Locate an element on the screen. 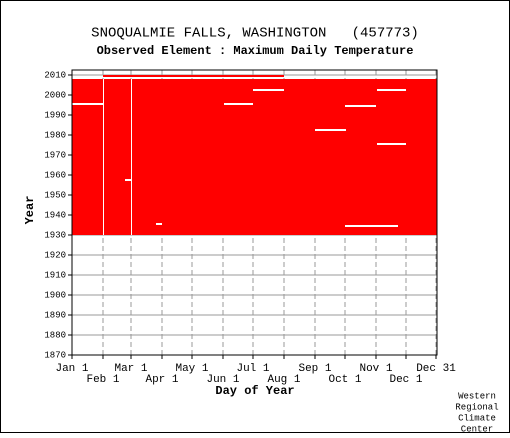  x-tick-label: Oct 1 is located at coordinates (344, 380).